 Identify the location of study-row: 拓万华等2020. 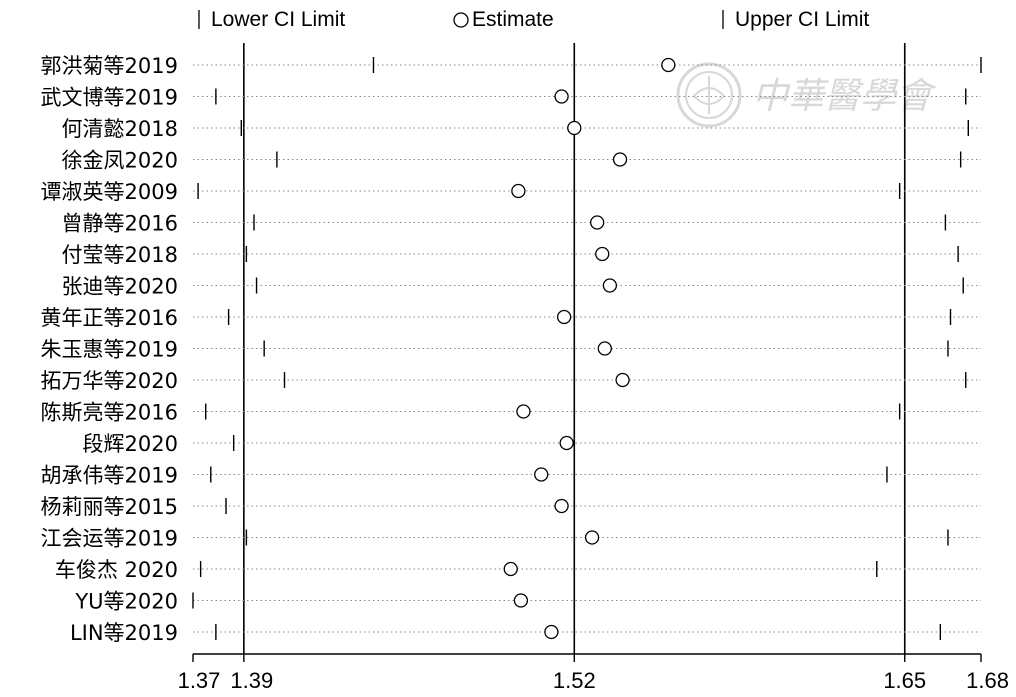
(511, 381).